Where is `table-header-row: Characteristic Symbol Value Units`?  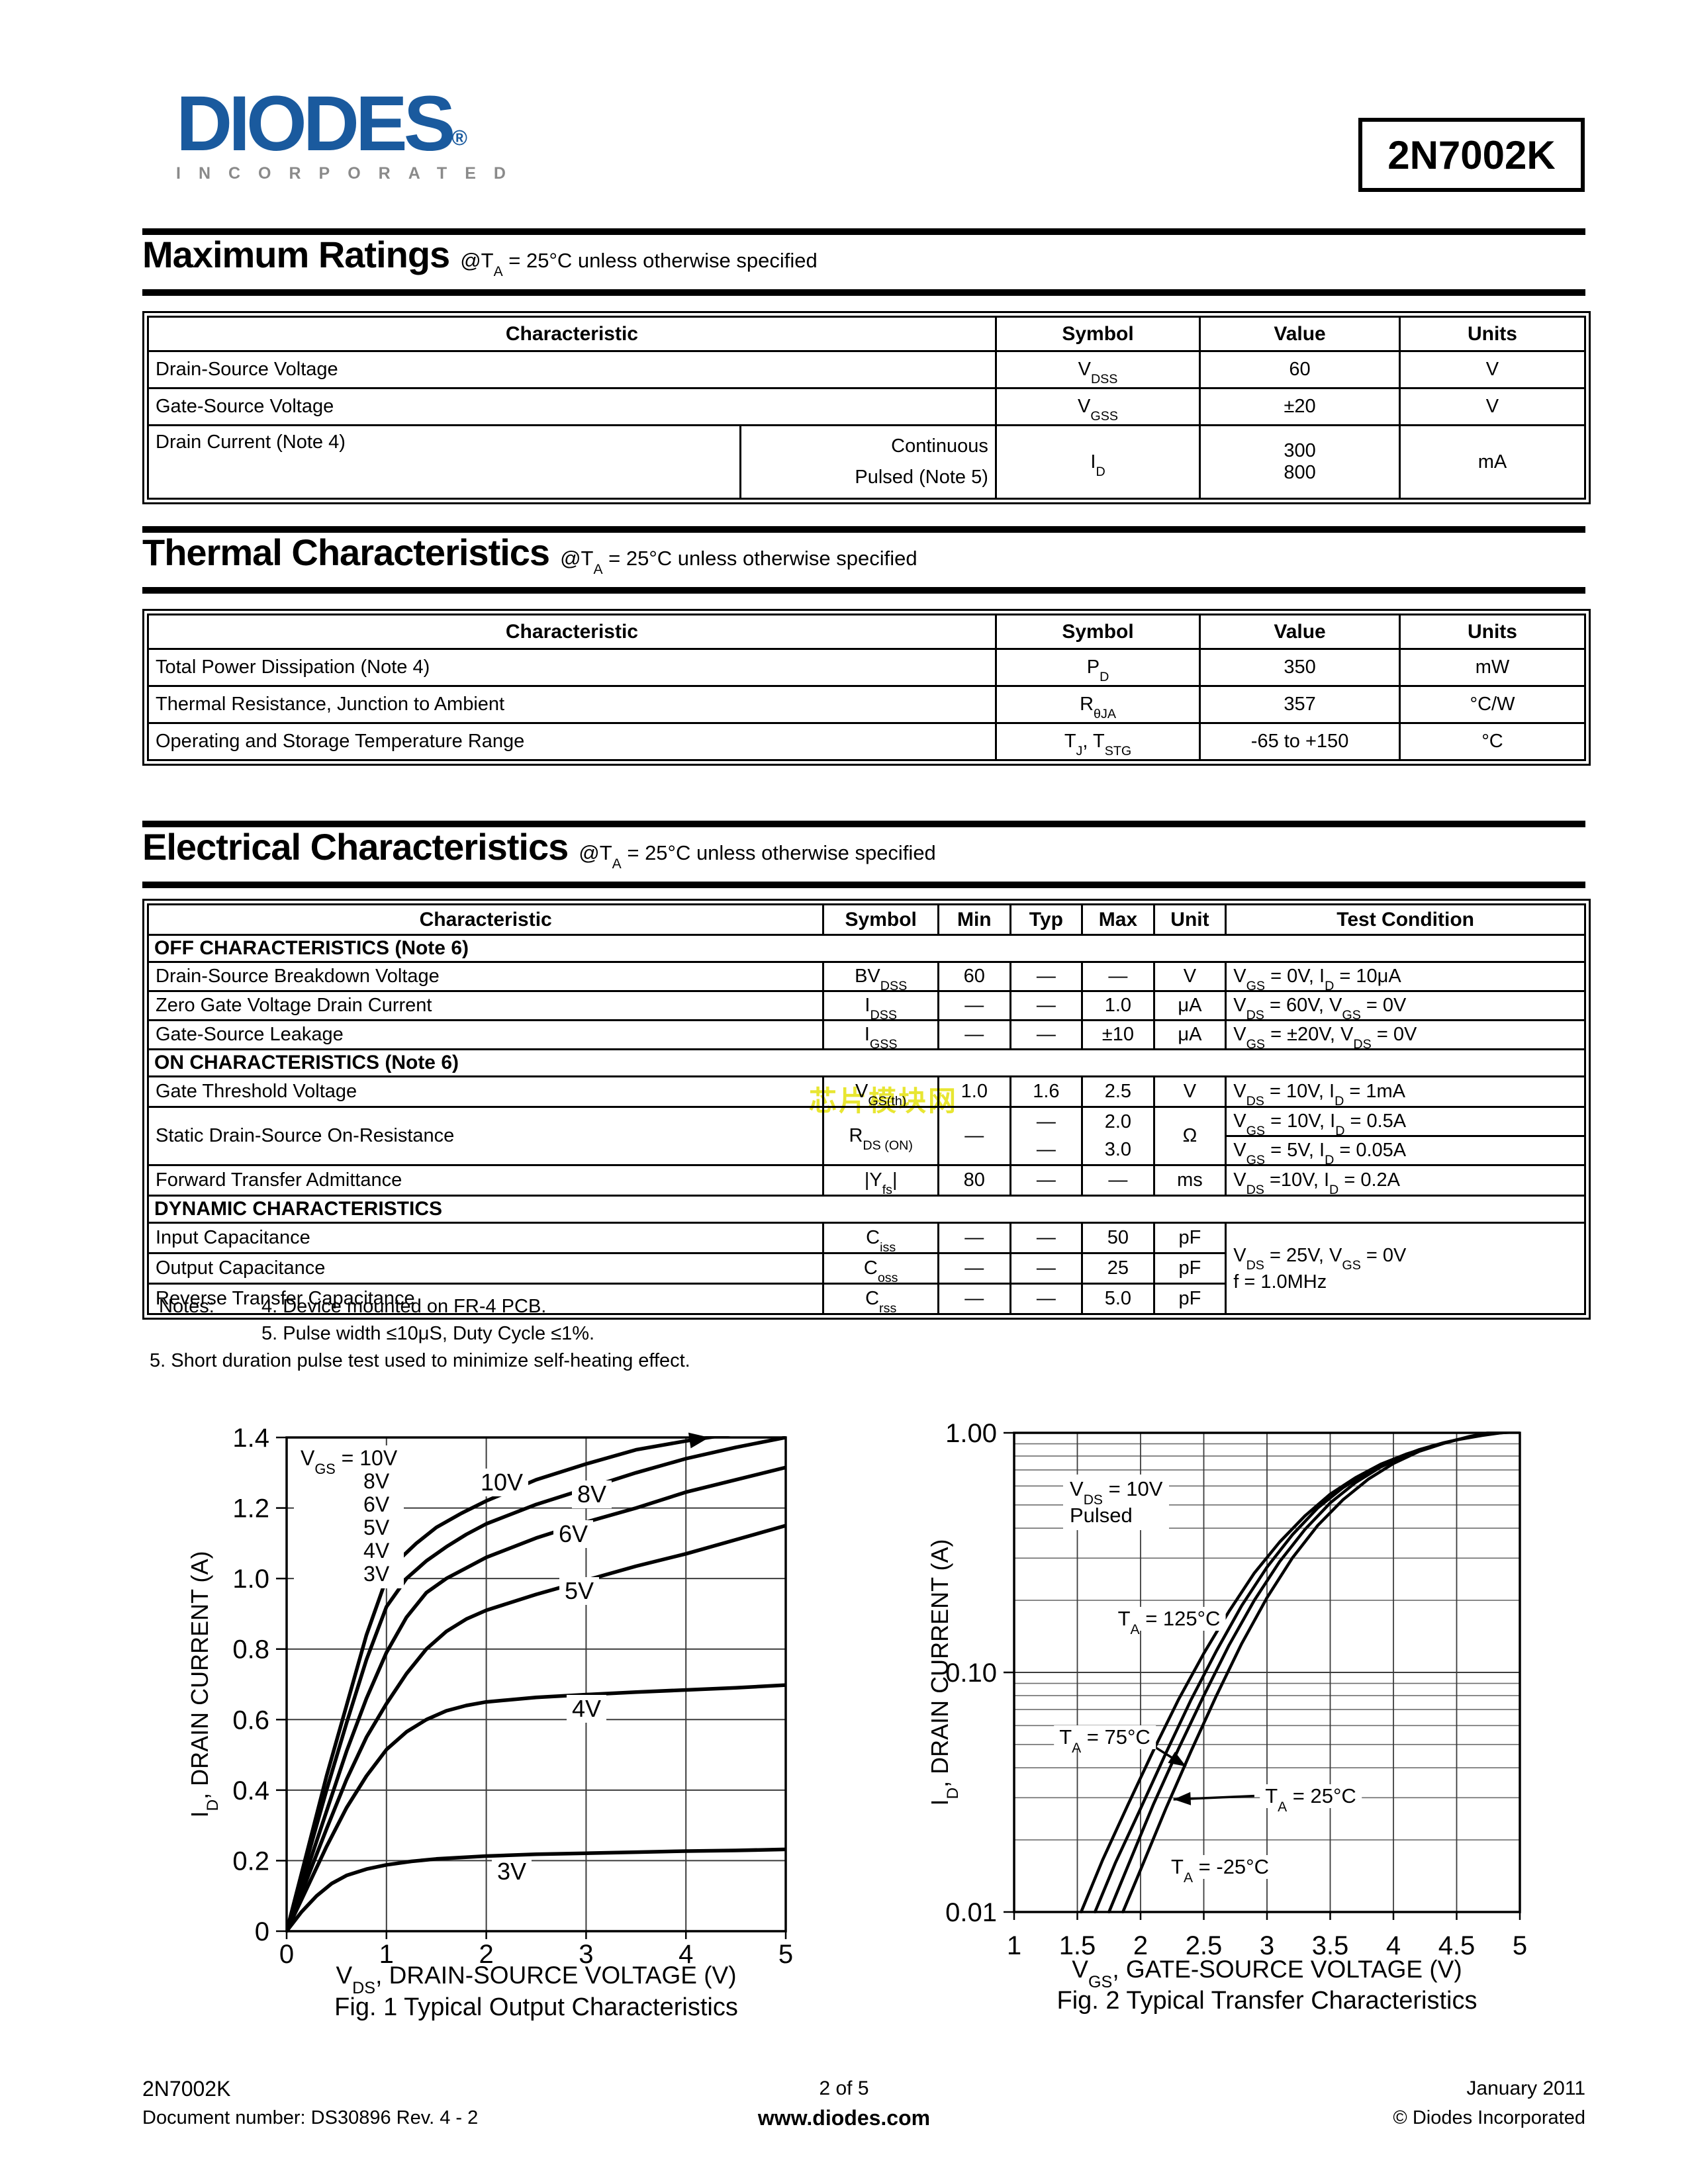
table-header-row: Characteristic Symbol Value Units is located at coordinates (867, 334).